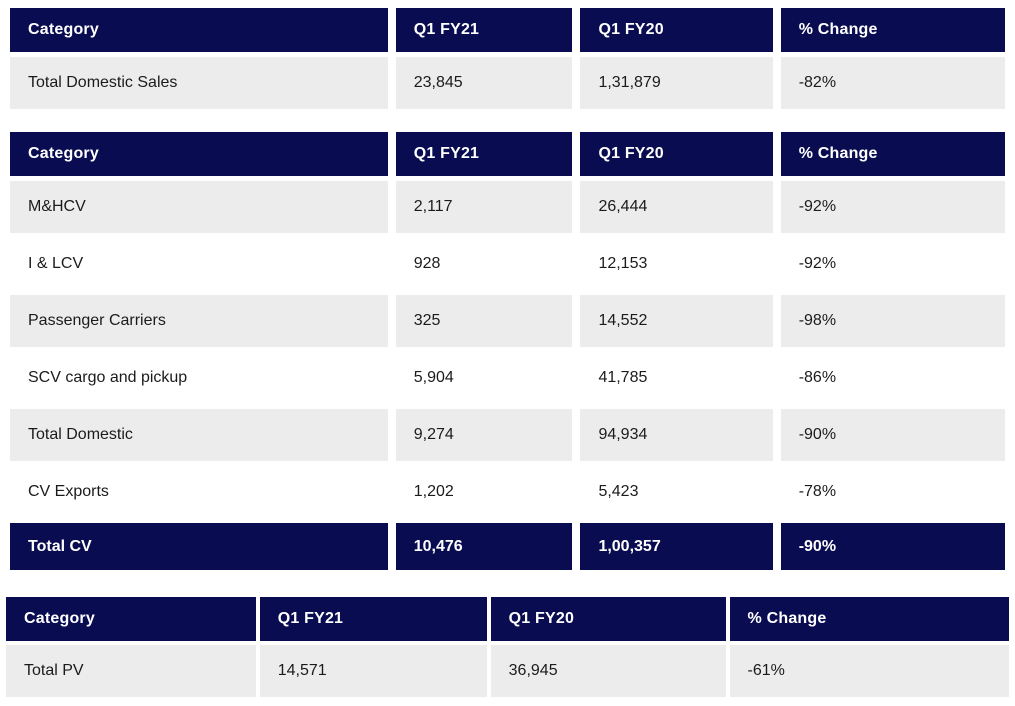  I want to click on q1fy20-cell: 41,785, so click(676, 378).